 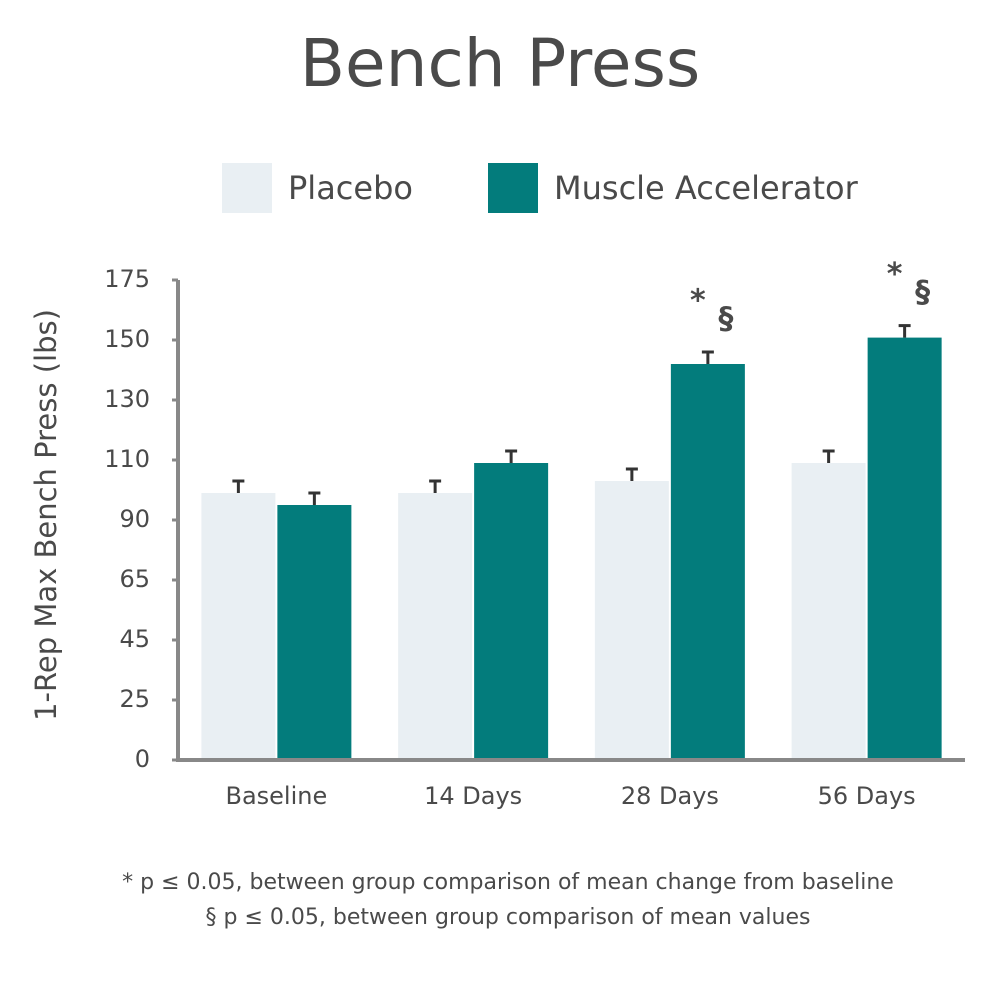 What do you see at coordinates (127, 399) in the screenshot?
I see `y-tick-label: 130` at bounding box center [127, 399].